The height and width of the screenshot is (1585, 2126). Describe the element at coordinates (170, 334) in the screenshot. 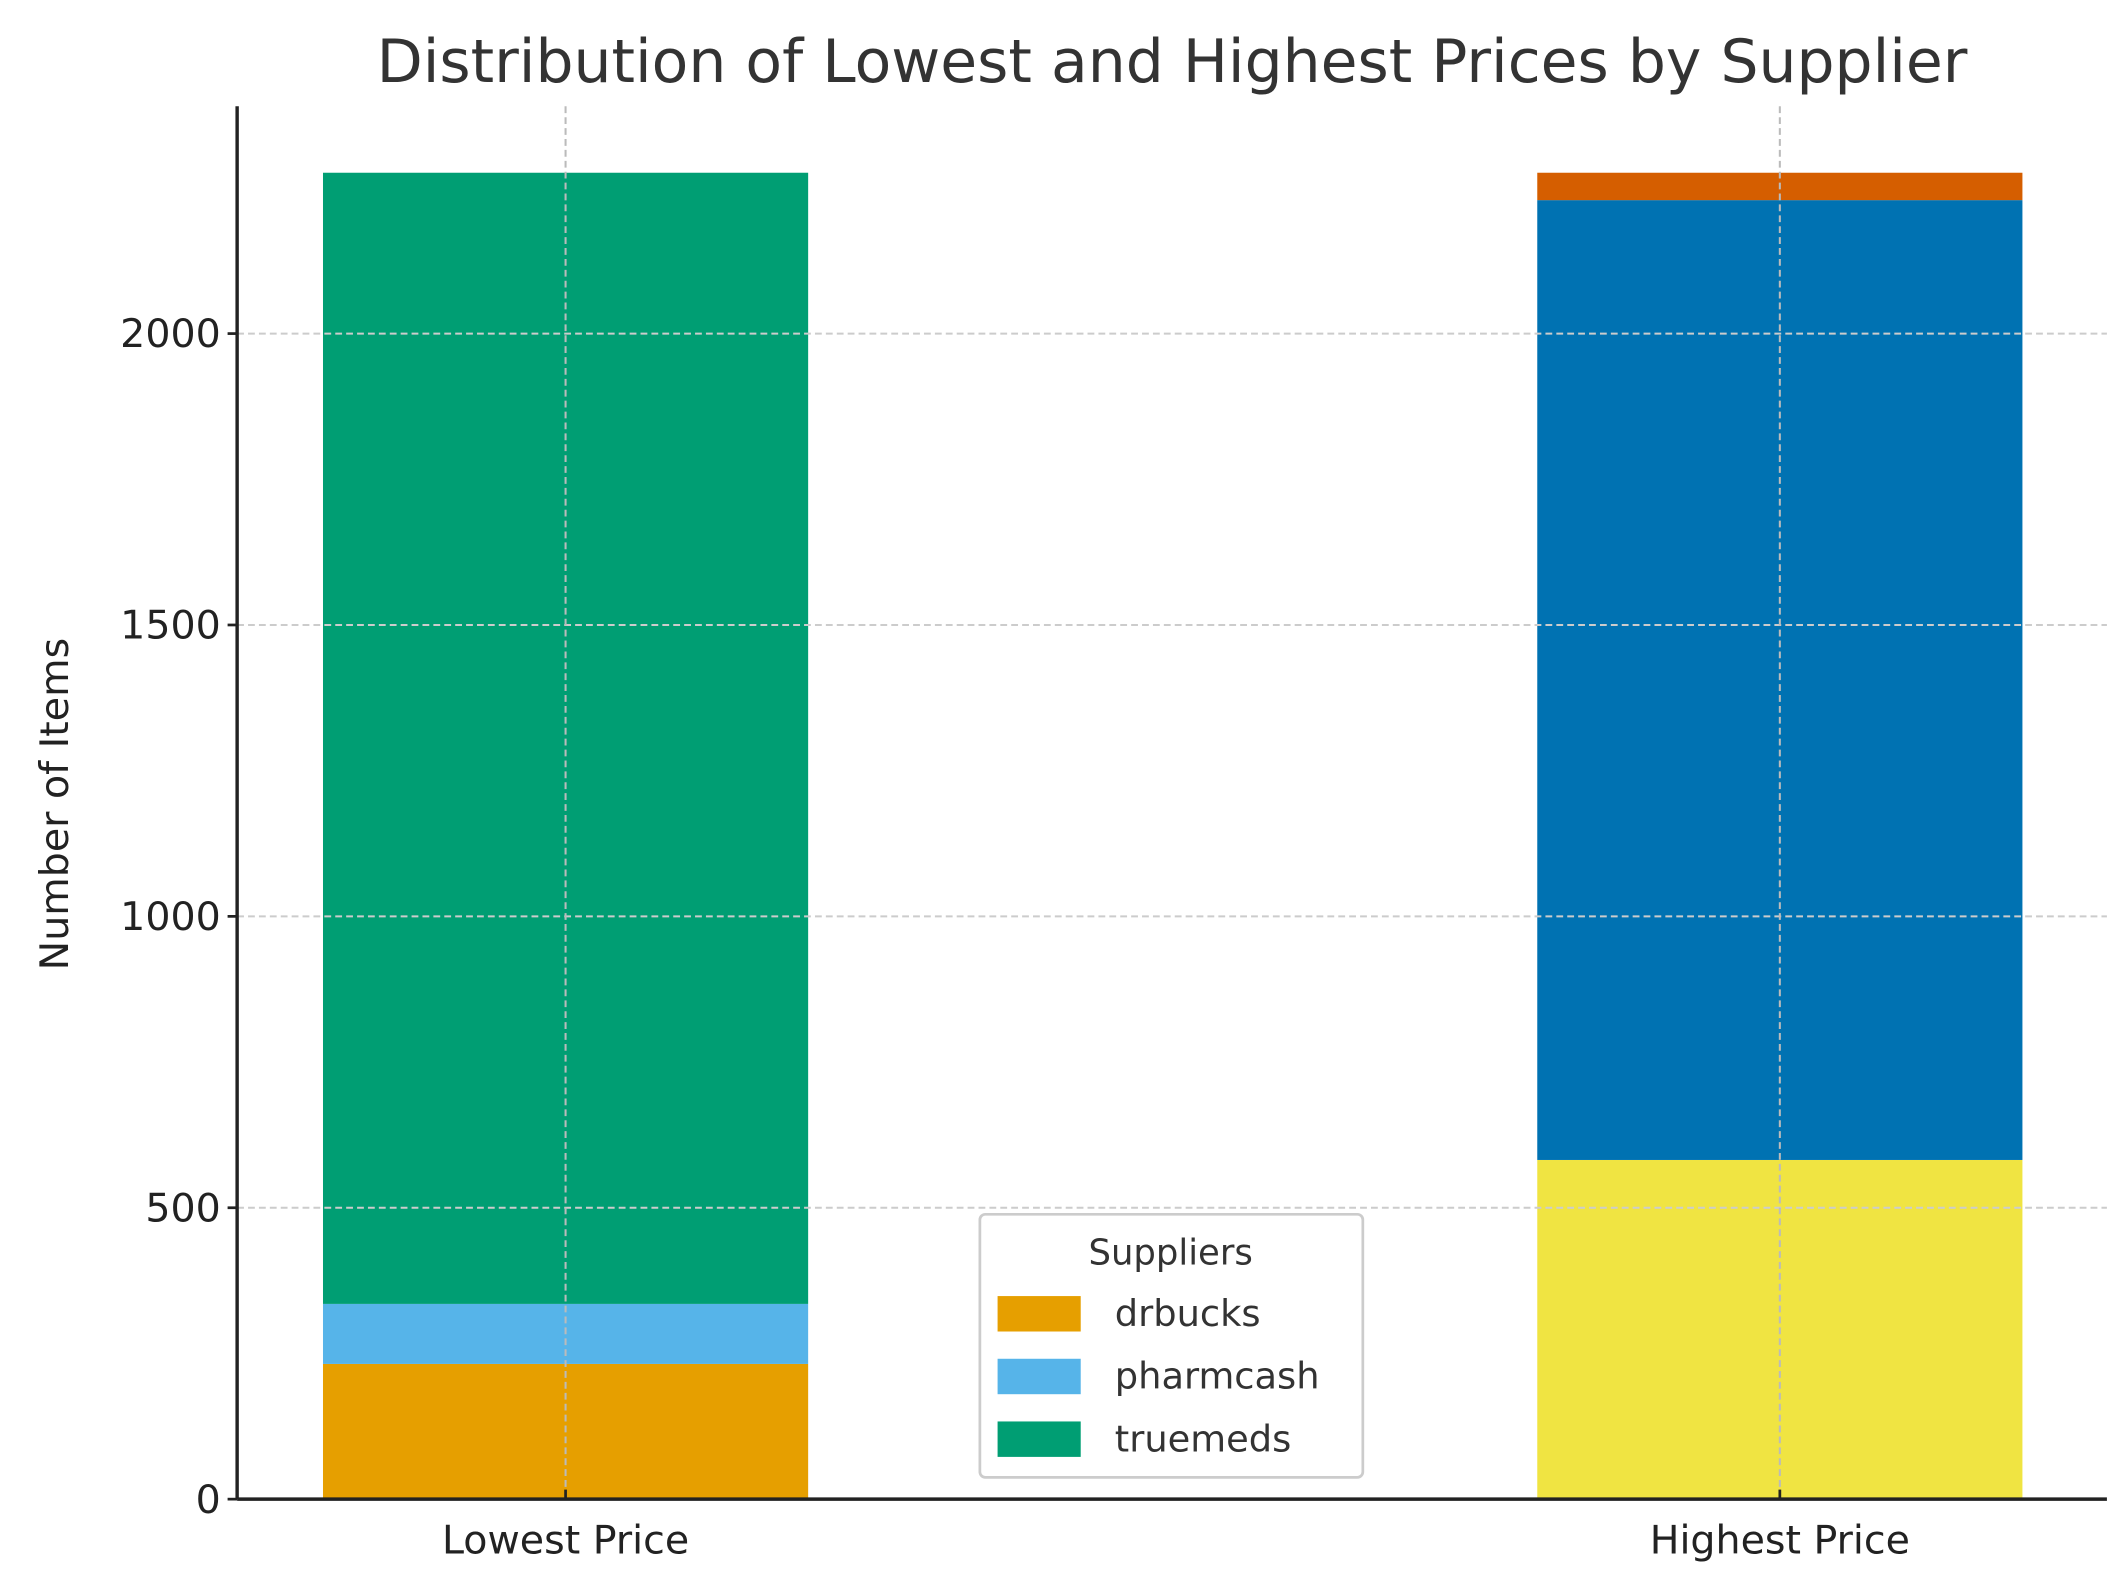

I see `y-tick-label: 2000` at that location.